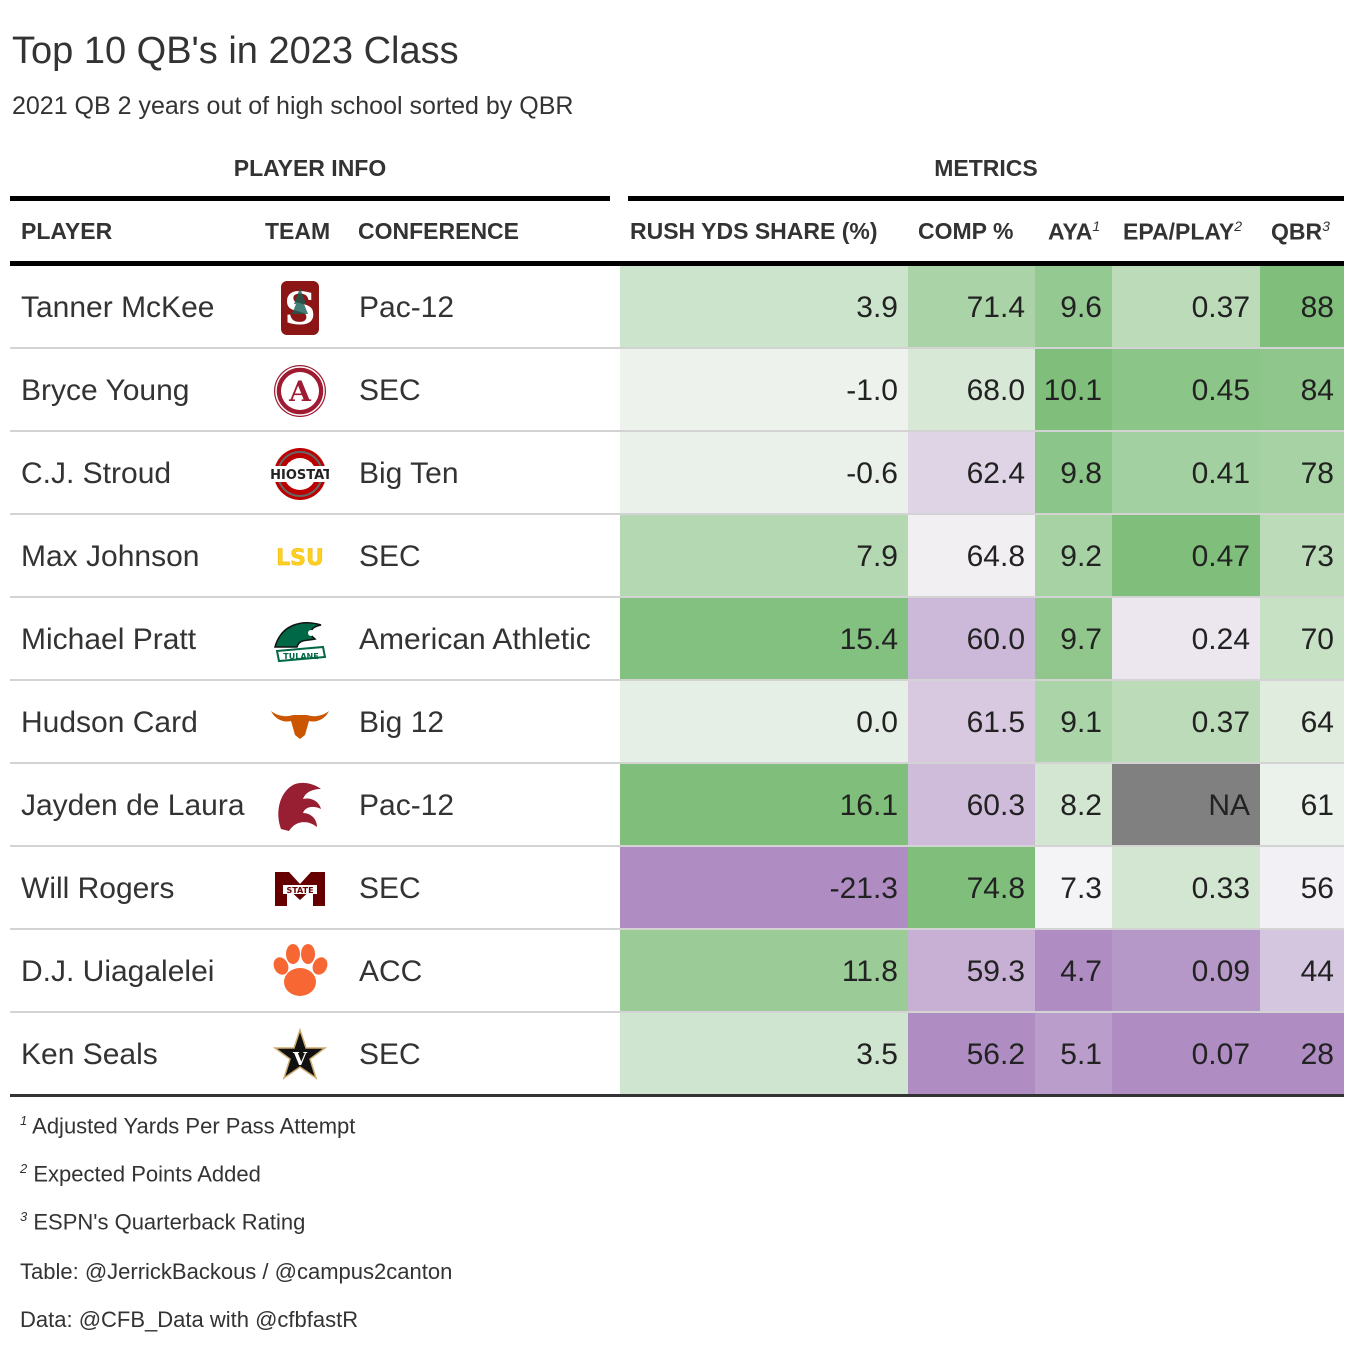 Image resolution: width=1354 pixels, height=1359 pixels. What do you see at coordinates (298, 231) in the screenshot?
I see `column-header-team: TEAM` at bounding box center [298, 231].